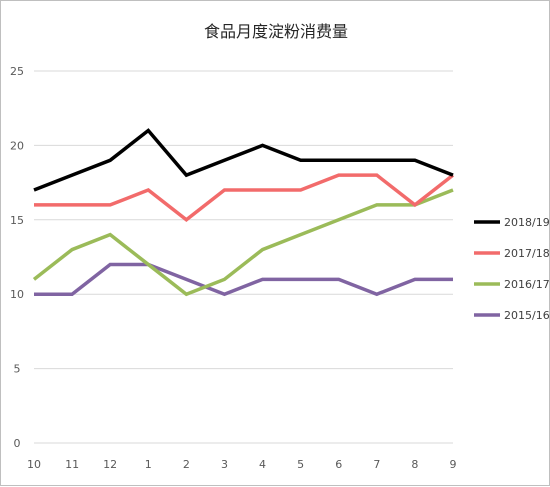 The image size is (550, 487). Describe the element at coordinates (527, 315) in the screenshot. I see `legend-label: 2015/16` at that location.